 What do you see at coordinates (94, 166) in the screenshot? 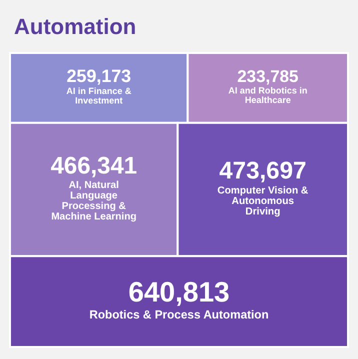
I see `data-label: 466,341` at bounding box center [94, 166].